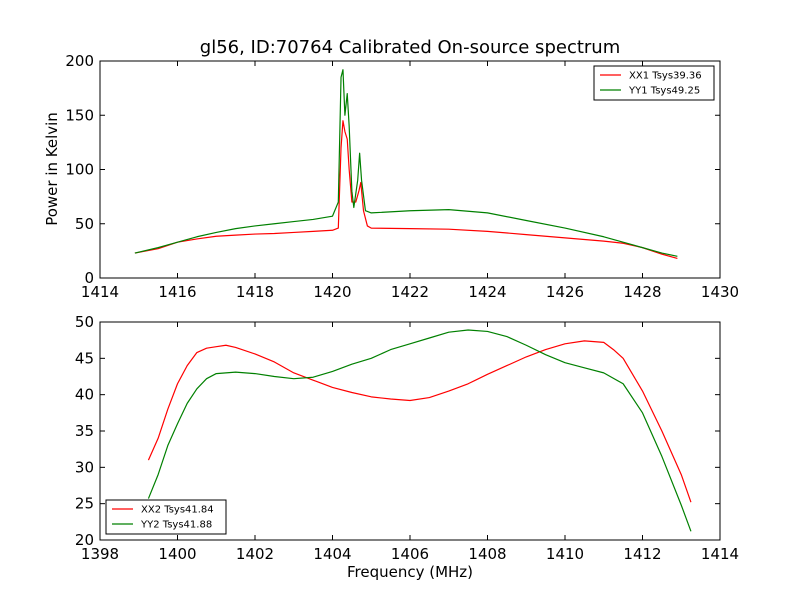 Image resolution: width=800 pixels, height=600 pixels. What do you see at coordinates (176, 525) in the screenshot?
I see `legend-label: YY2 Tsys41.88` at bounding box center [176, 525].